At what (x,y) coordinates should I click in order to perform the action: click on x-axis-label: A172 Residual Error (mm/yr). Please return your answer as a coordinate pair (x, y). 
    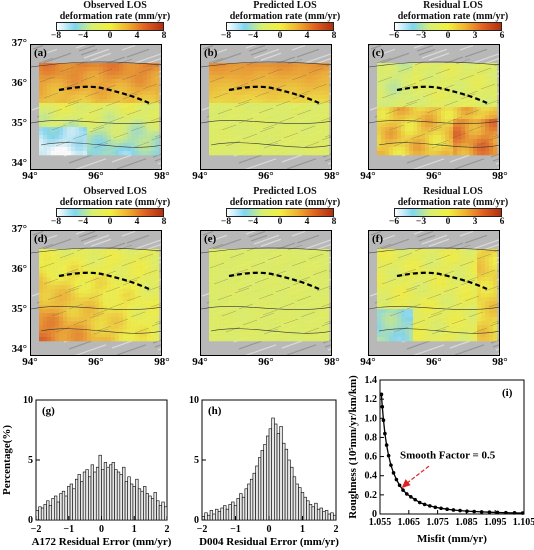
    Looking at the image, I should click on (102, 542).